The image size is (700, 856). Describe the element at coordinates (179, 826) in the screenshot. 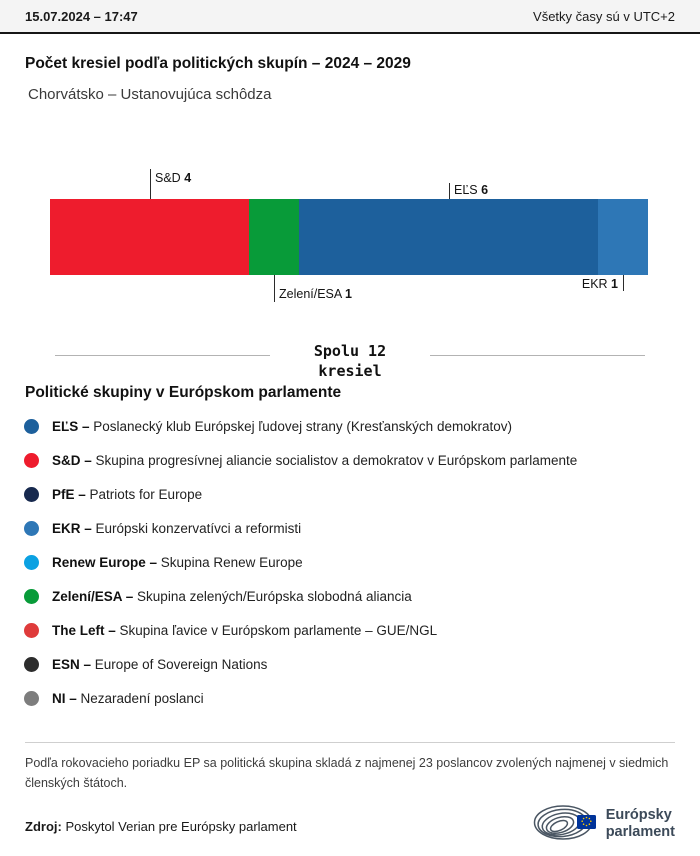

I see `source-text: Poskytol Verian pre Európsky parlament` at that location.